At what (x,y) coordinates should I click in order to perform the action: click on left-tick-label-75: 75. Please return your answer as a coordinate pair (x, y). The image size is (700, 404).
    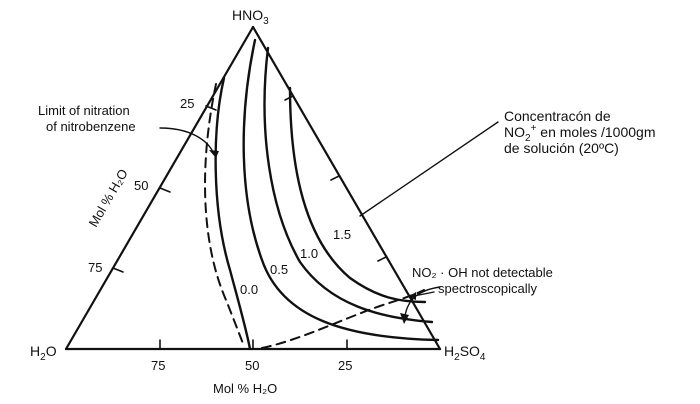
    Looking at the image, I should click on (95, 267).